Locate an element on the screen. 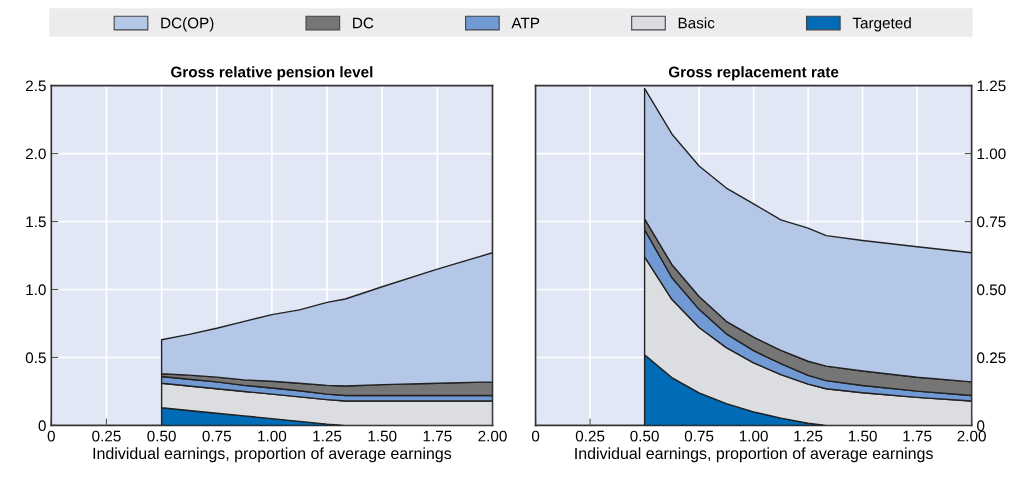 The image size is (1026, 489). y-tick-label: 2.0 is located at coordinates (35, 154).